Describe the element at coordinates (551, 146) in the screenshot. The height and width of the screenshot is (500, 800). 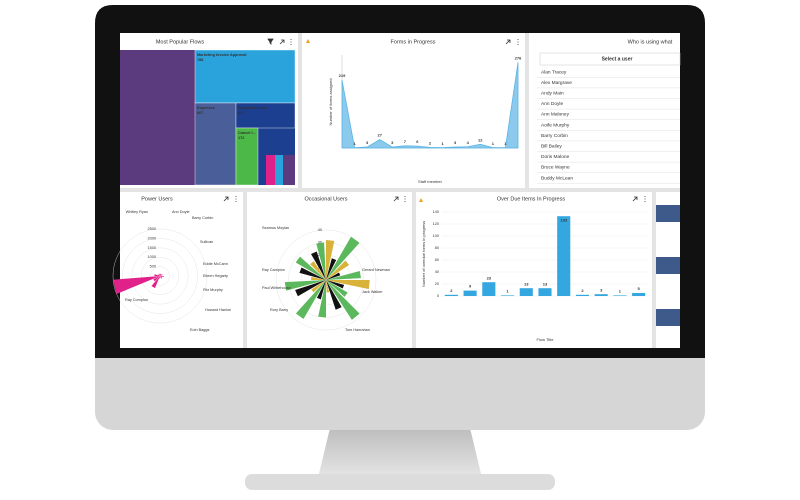
I see `user-item: Bill Bailey` at that location.